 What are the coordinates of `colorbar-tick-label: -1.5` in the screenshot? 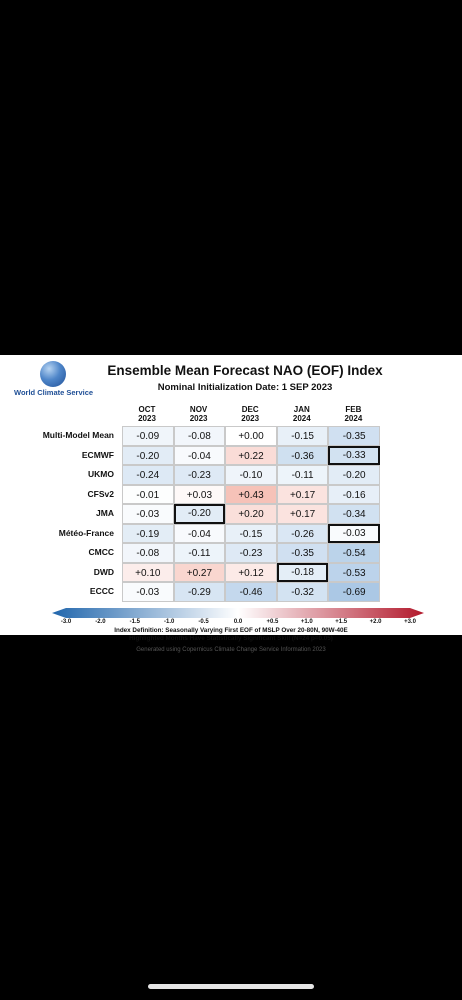 It's located at (134, 622).